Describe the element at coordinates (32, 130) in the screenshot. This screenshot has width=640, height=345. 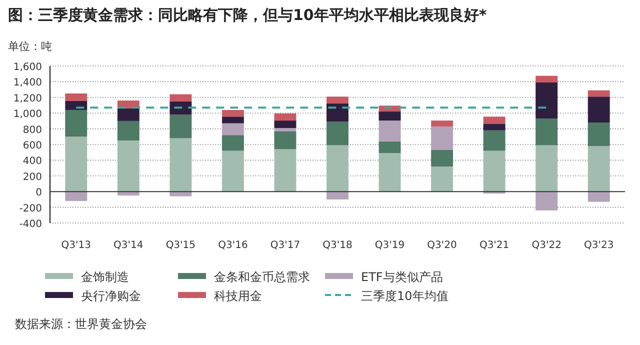
I see `y-tick-label: 800` at that location.